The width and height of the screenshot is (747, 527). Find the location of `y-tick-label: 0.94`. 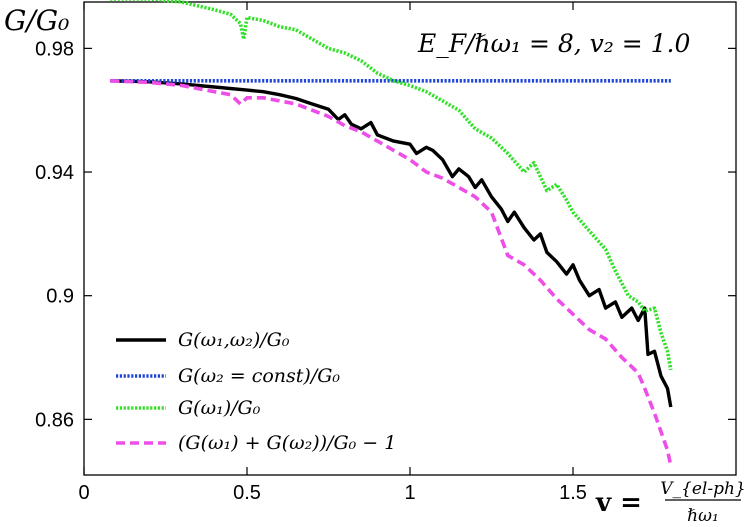

y-tick-label: 0.94 is located at coordinates (54, 173).